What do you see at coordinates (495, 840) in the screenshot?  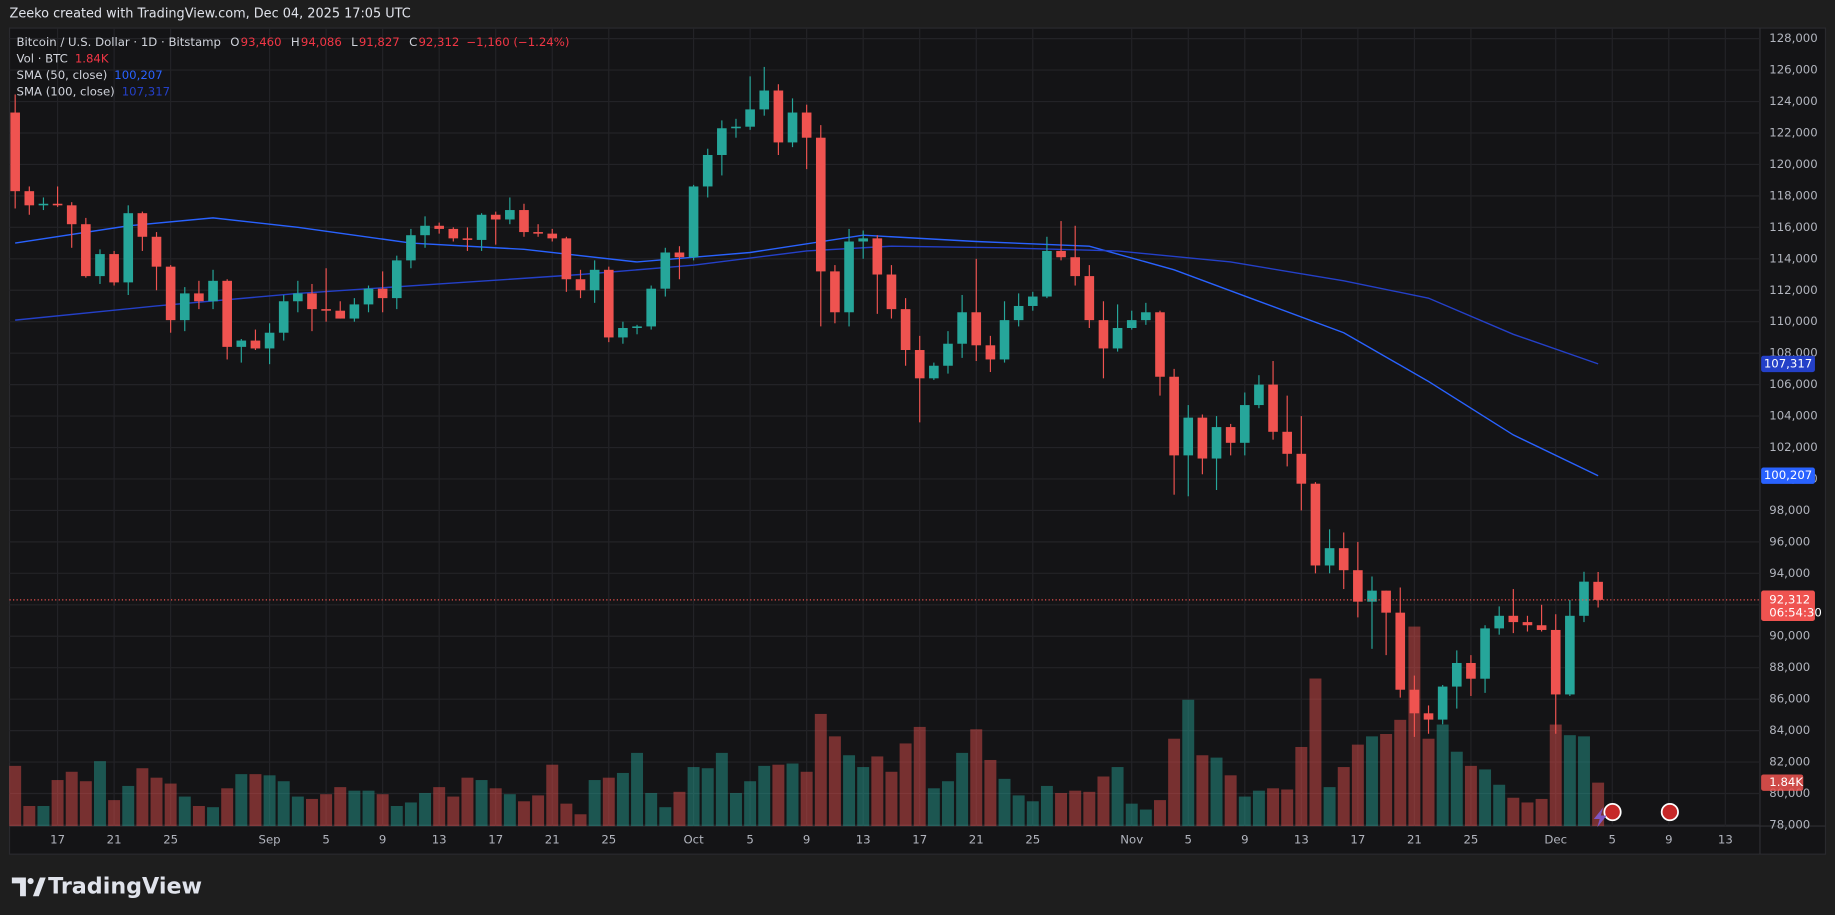 I see `x-tick-label: 17` at bounding box center [495, 840].